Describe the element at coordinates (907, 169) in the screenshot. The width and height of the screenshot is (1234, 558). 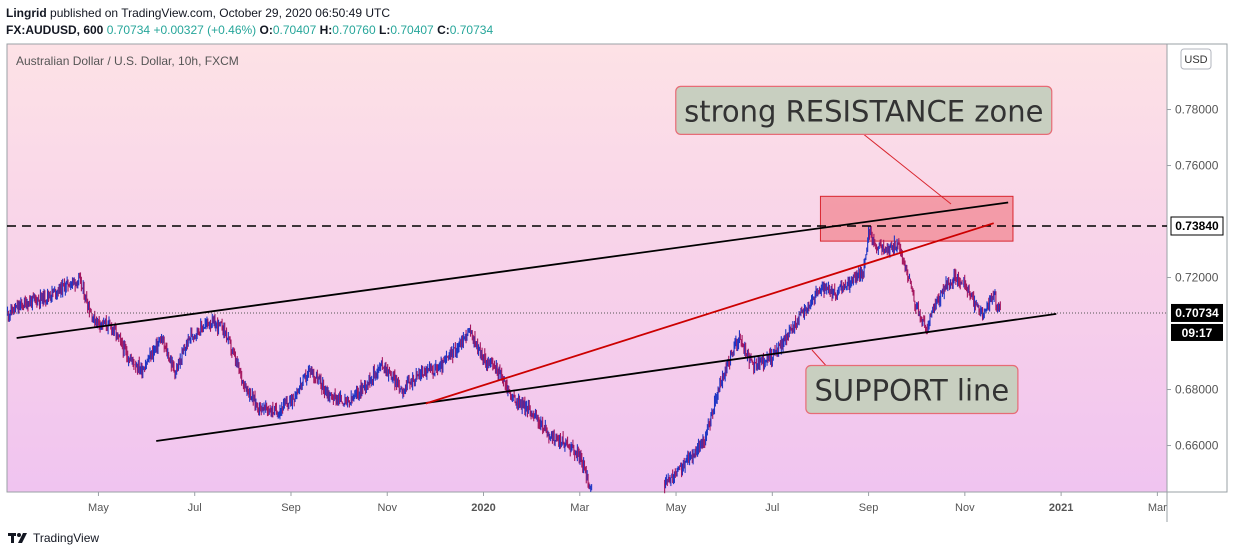
I see `resistance-label-pointer` at that location.